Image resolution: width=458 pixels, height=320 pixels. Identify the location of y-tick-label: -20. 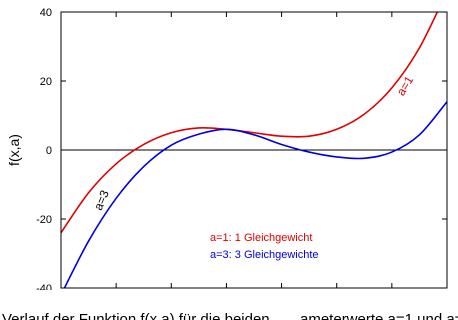
(44, 220).